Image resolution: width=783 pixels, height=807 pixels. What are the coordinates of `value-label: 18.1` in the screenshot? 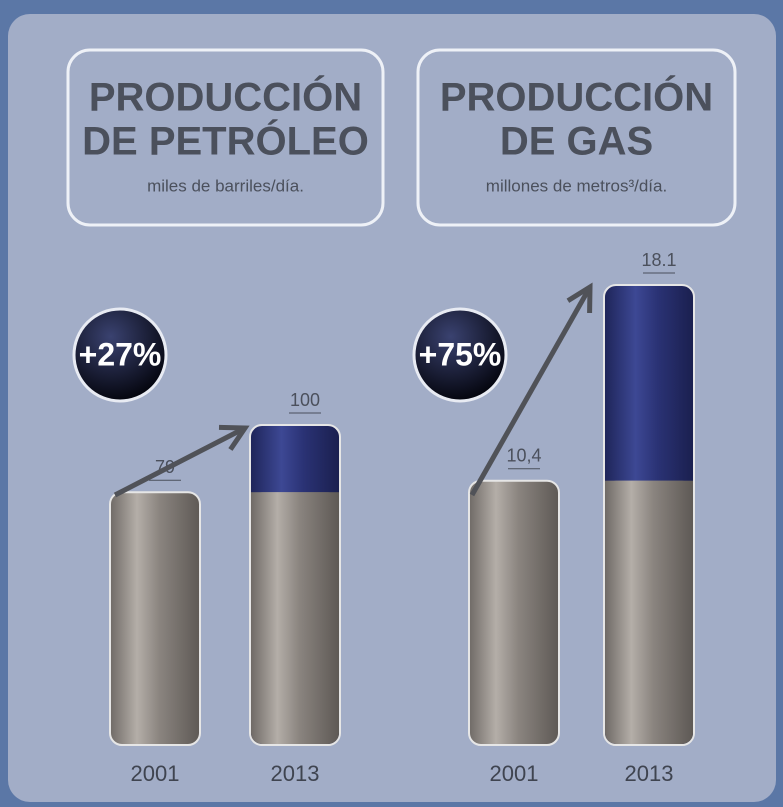 It's located at (658, 260).